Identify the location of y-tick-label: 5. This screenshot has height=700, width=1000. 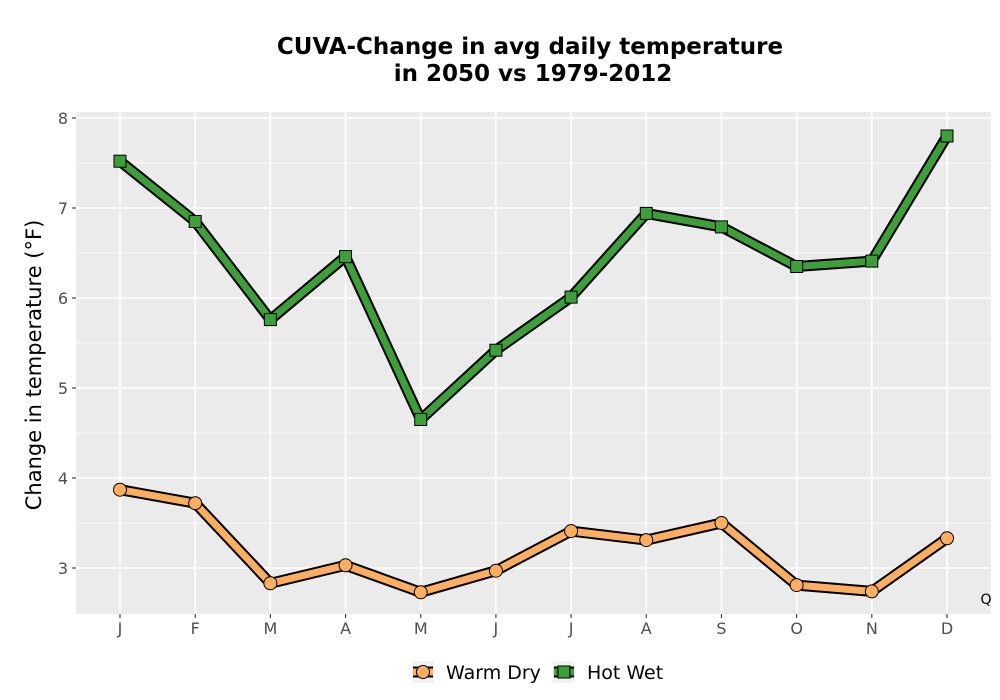
(63, 388).